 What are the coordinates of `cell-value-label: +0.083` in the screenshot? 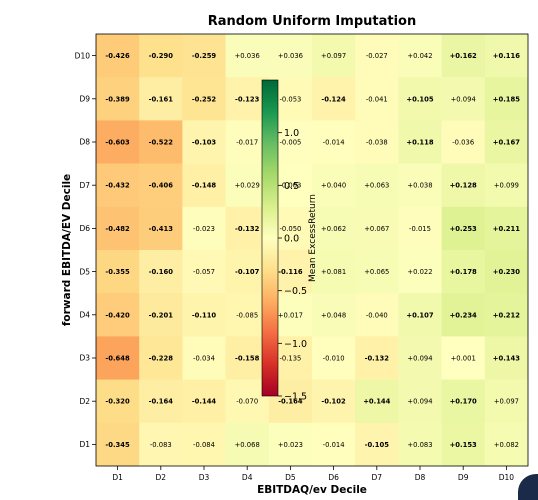 It's located at (419, 445).